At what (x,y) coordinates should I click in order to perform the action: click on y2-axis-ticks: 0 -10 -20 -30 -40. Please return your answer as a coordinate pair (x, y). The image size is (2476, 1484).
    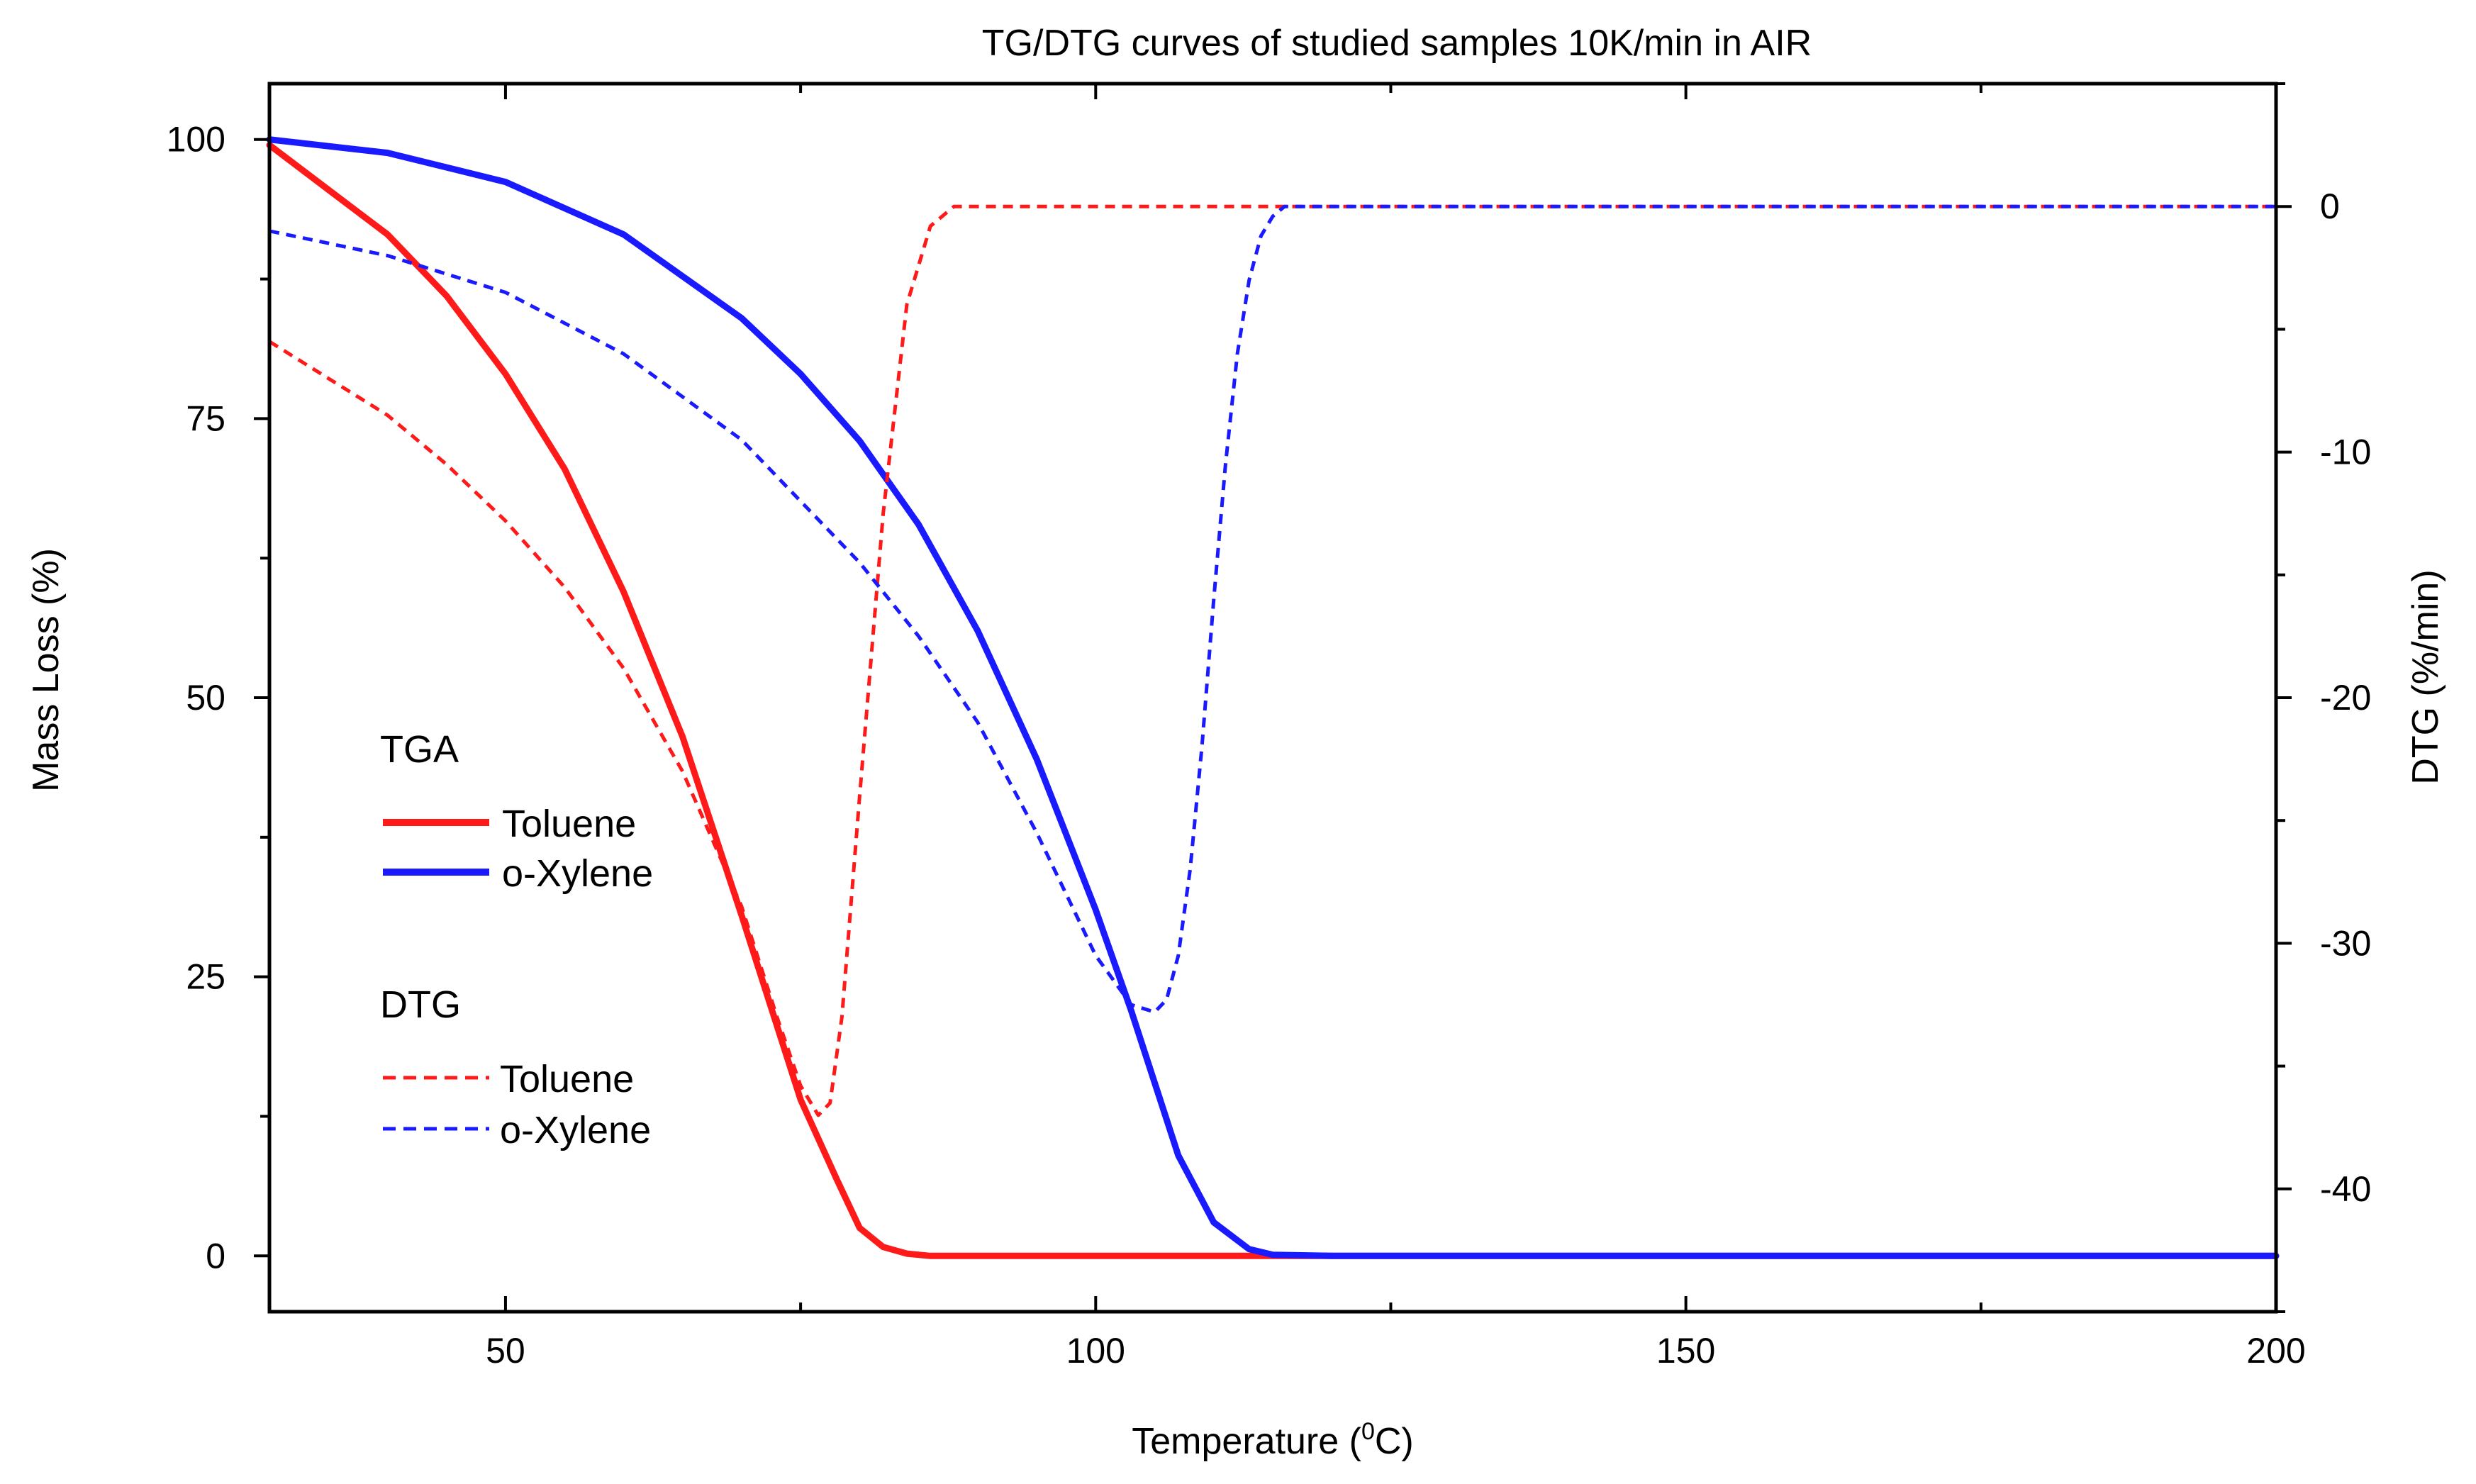
    Looking at the image, I should click on (2323, 697).